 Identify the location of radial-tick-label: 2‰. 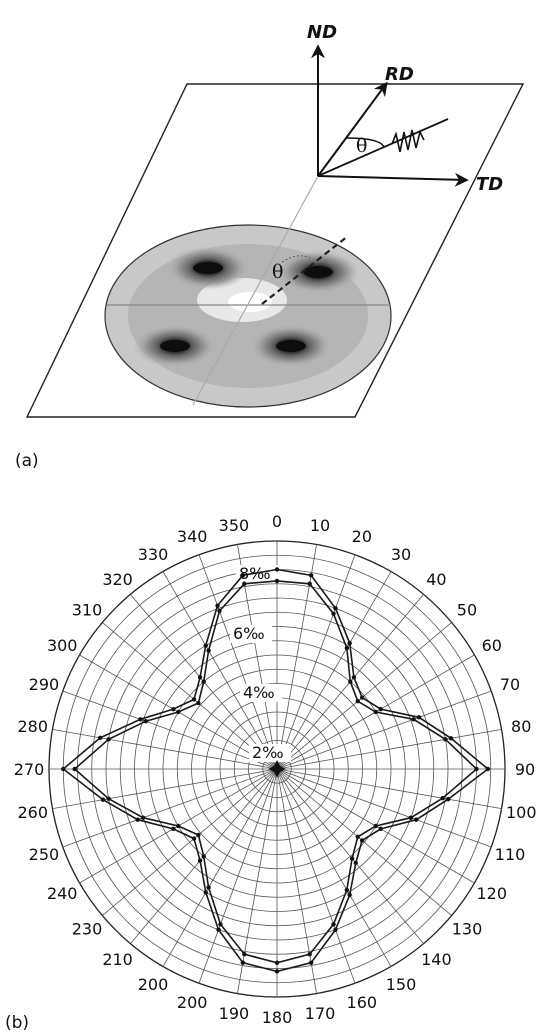
(268, 752).